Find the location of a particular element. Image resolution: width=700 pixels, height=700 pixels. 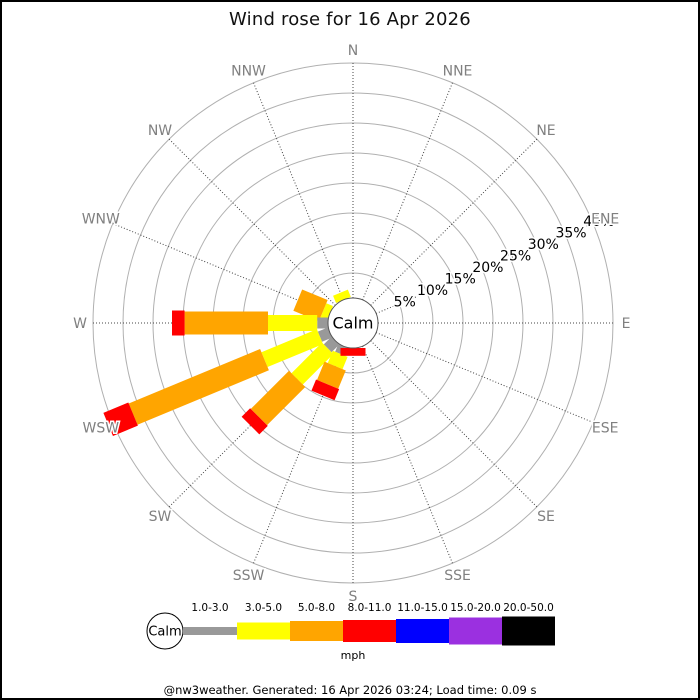

bar-segment-SSW-8.0-11.0 is located at coordinates (325, 390).